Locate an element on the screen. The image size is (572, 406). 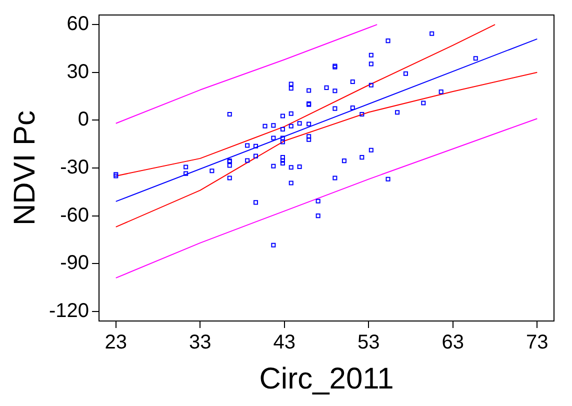
x-tick-label: 73 is located at coordinates (537, 343).